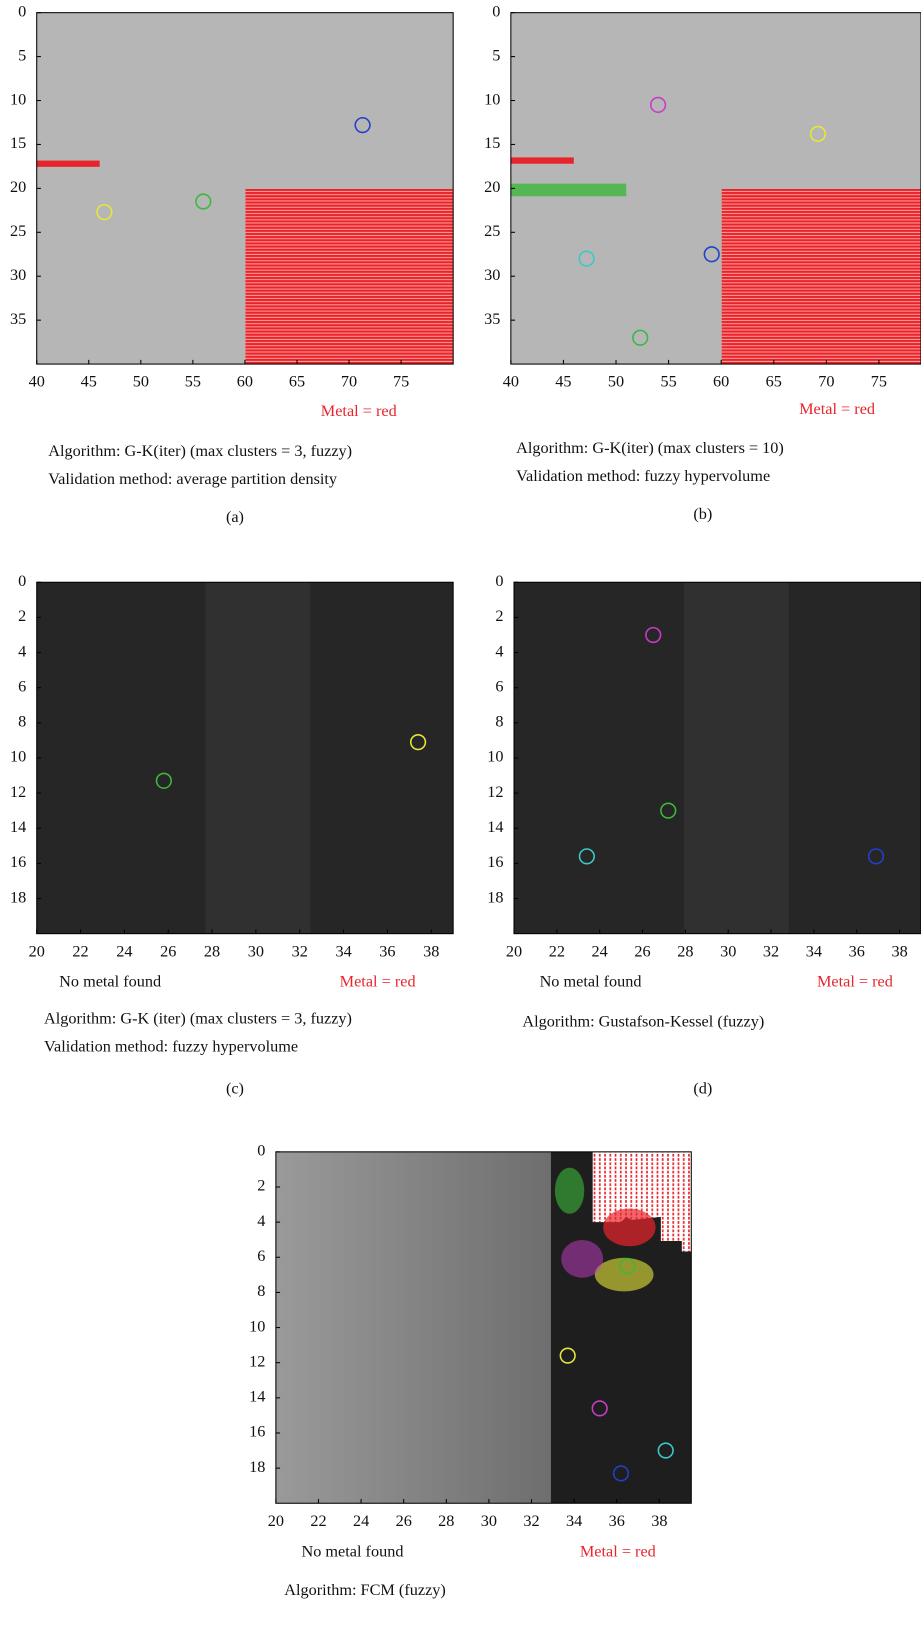 The height and width of the screenshot is (1651, 921). What do you see at coordinates (401, 382) in the screenshot?
I see `x-tick-label: 75` at bounding box center [401, 382].